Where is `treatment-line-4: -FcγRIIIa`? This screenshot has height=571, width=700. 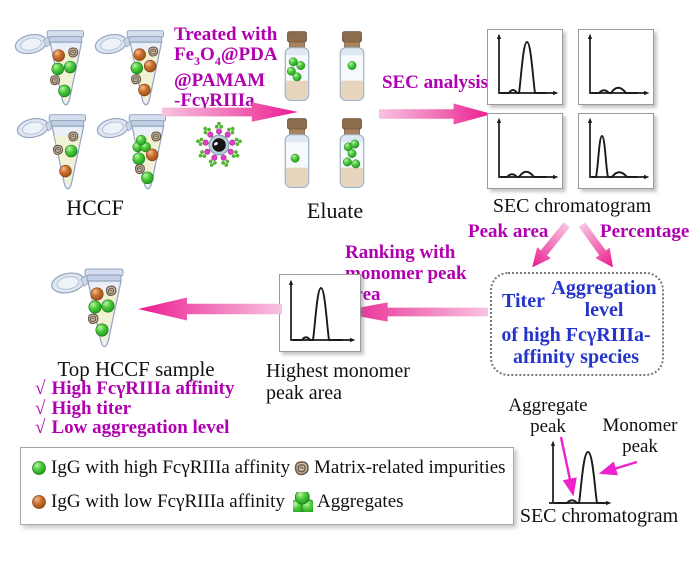
treatment-line-4: -FcγRIIIa is located at coordinates (214, 100).